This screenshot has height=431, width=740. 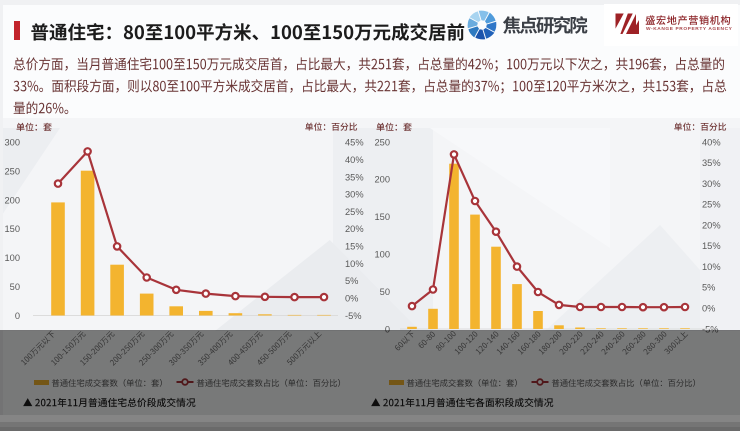 I want to click on svg-text: 300, so click(x=12, y=143).